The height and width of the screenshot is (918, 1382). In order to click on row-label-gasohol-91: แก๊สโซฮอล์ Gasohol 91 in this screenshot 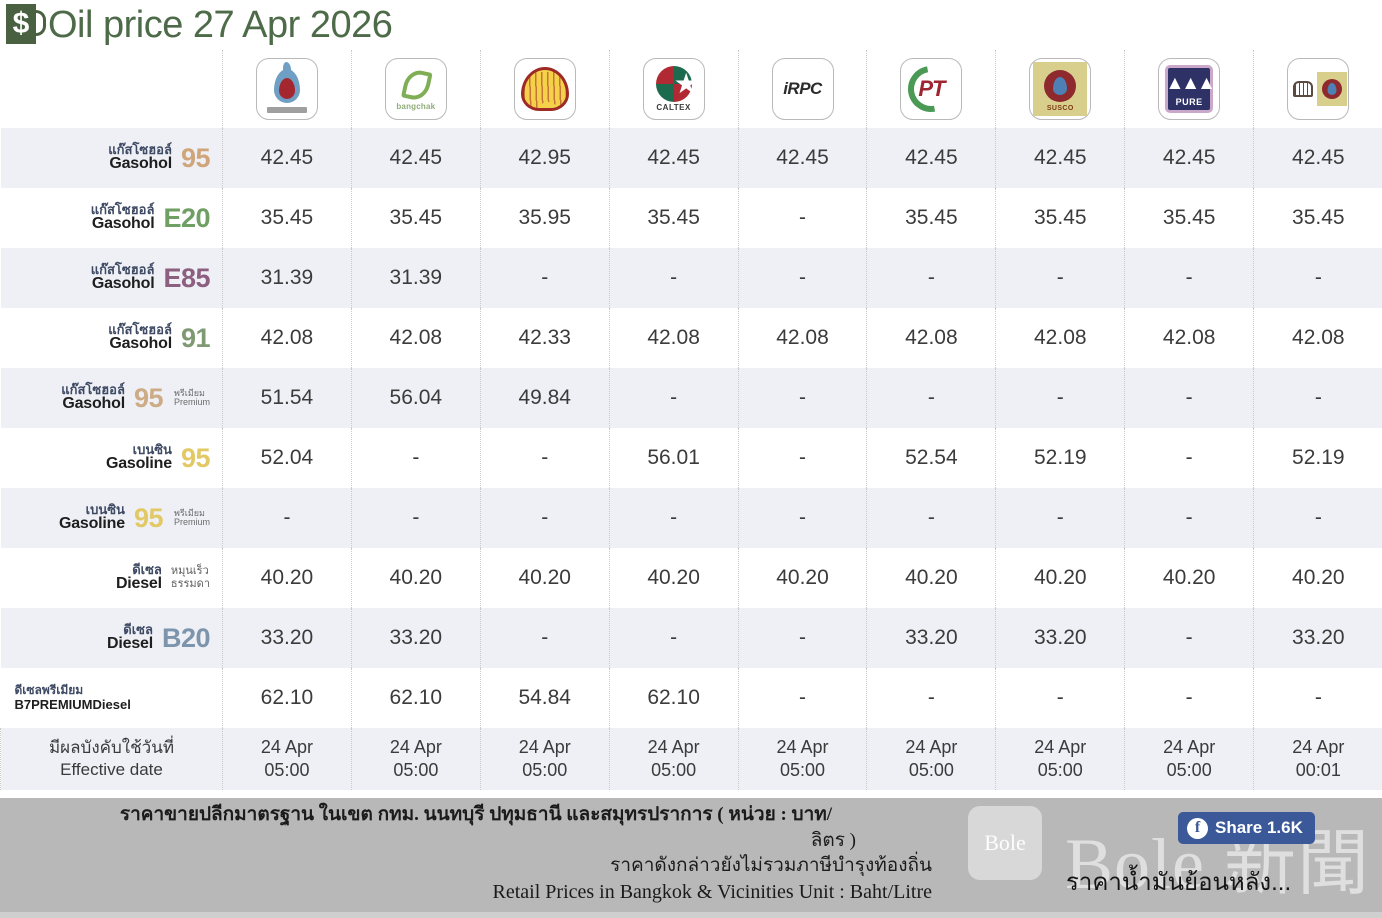, I will do `click(111, 338)`.